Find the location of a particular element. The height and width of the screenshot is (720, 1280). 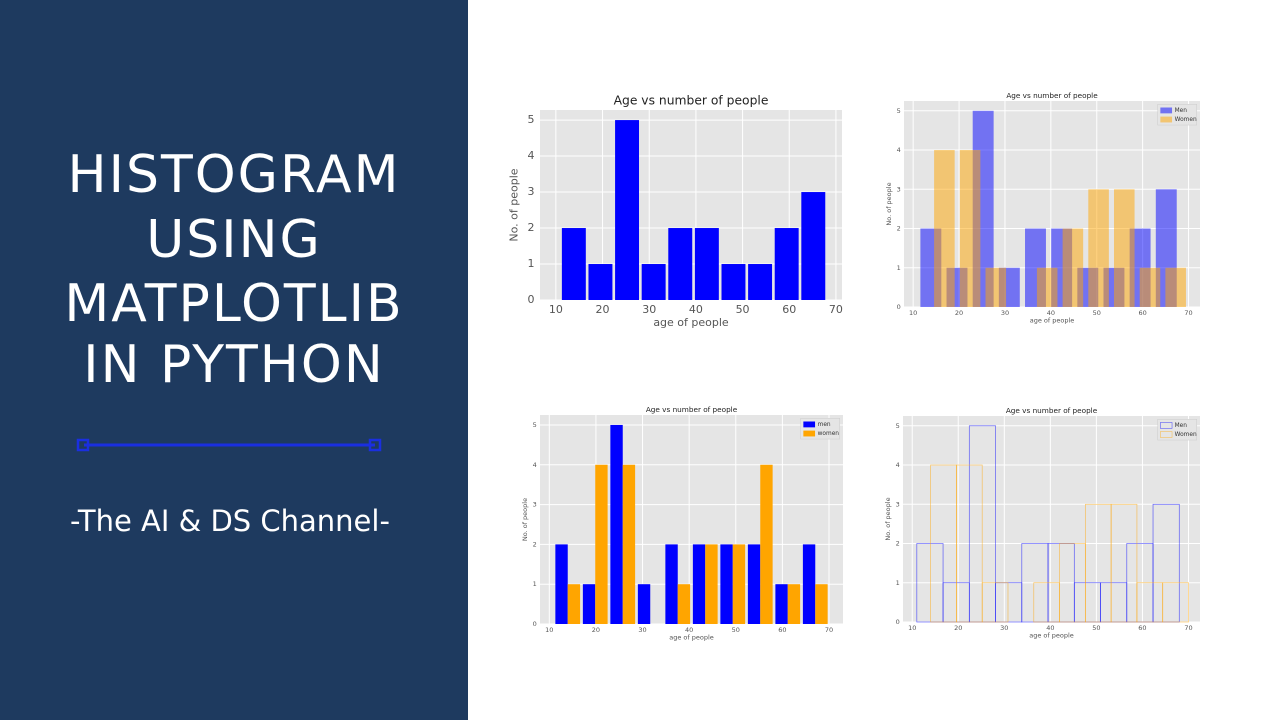

banner-title: HISTOGRAM is located at coordinates (234, 175).